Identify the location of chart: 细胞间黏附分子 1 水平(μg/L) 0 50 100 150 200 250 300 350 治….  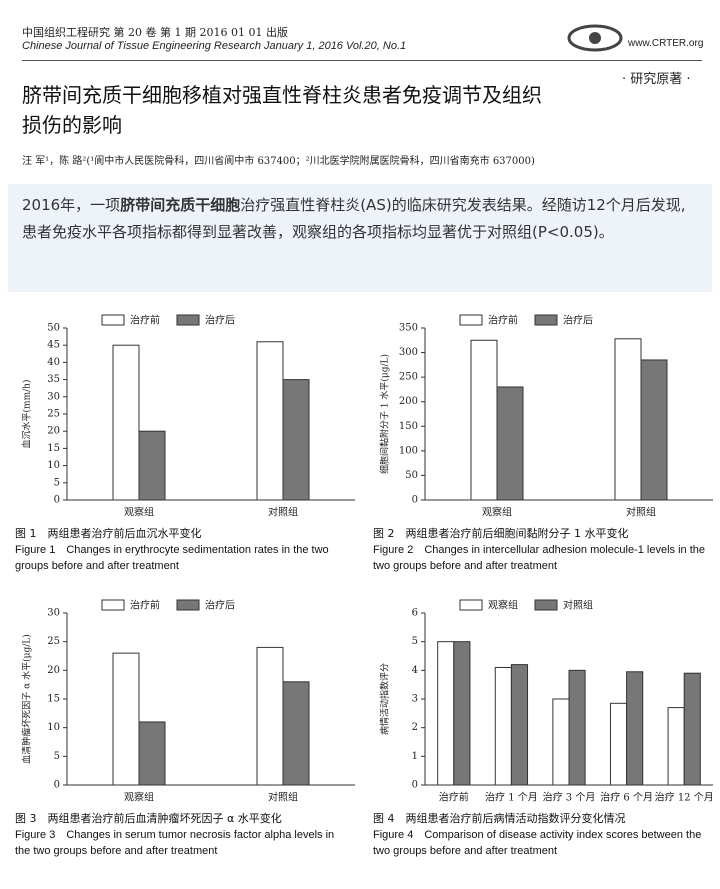
(546, 416).